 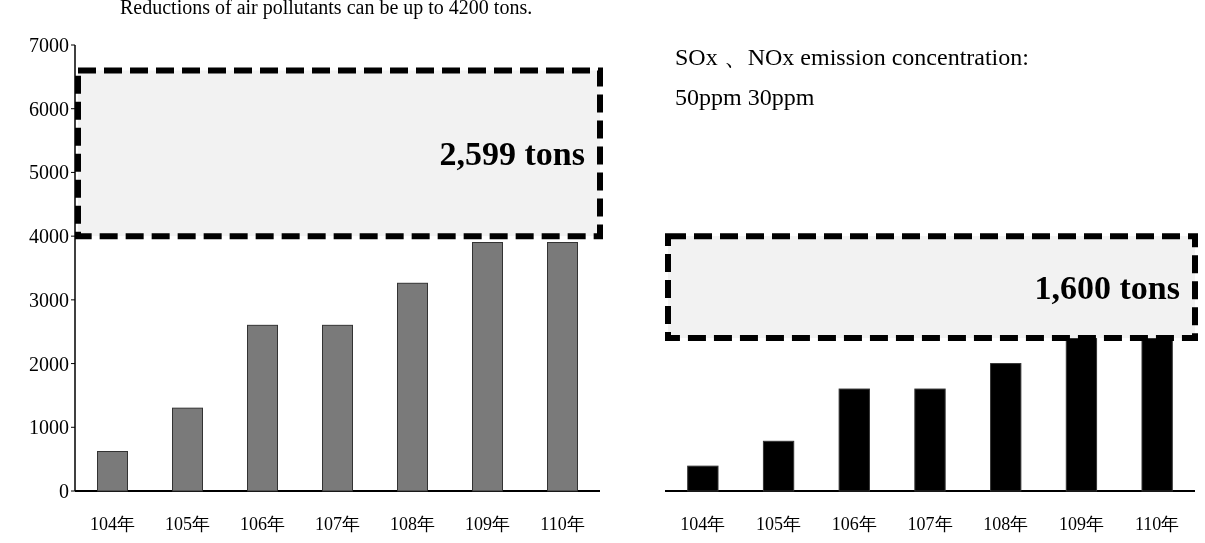 I want to click on y-tick-label: 0, so click(x=64, y=491).